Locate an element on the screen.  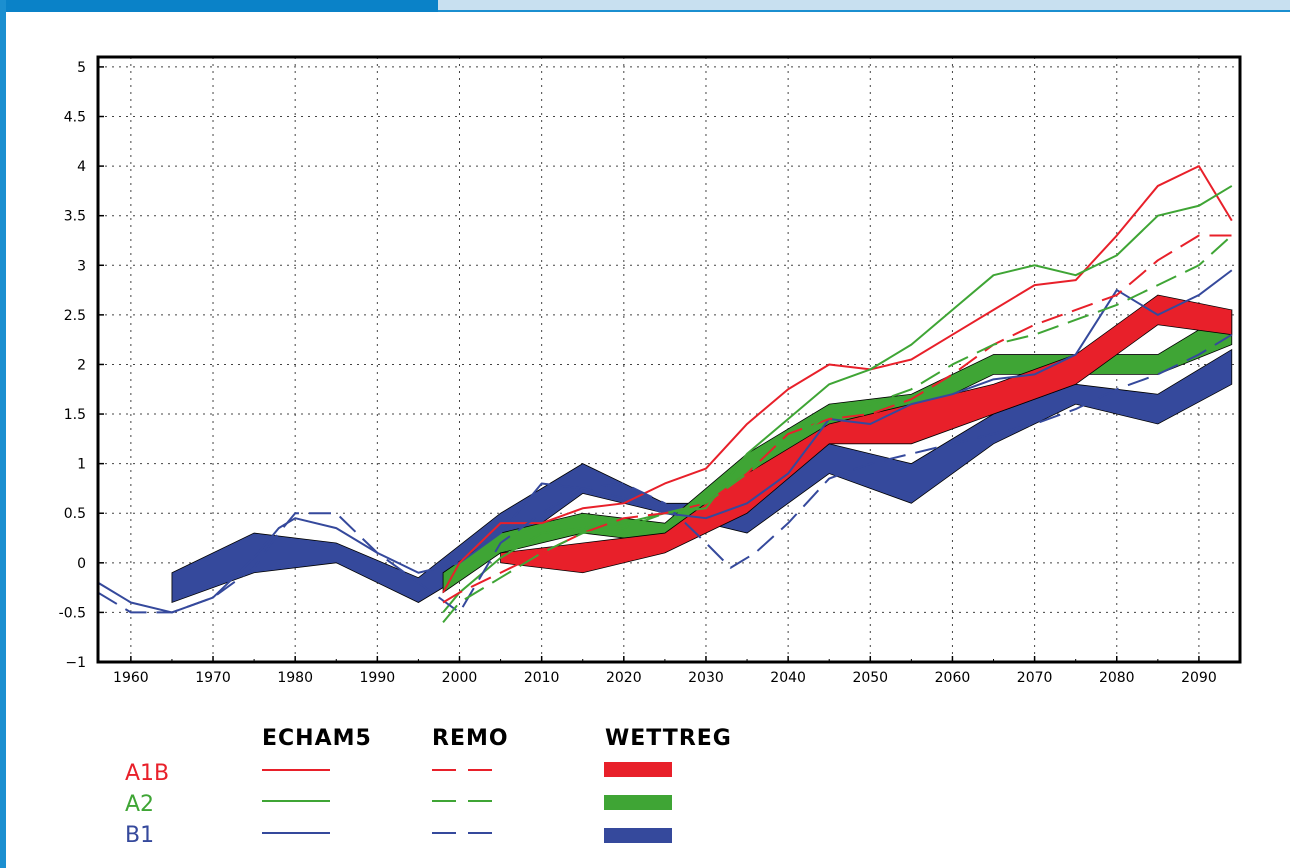
y-tick-label: 4.5 is located at coordinates (75, 118).